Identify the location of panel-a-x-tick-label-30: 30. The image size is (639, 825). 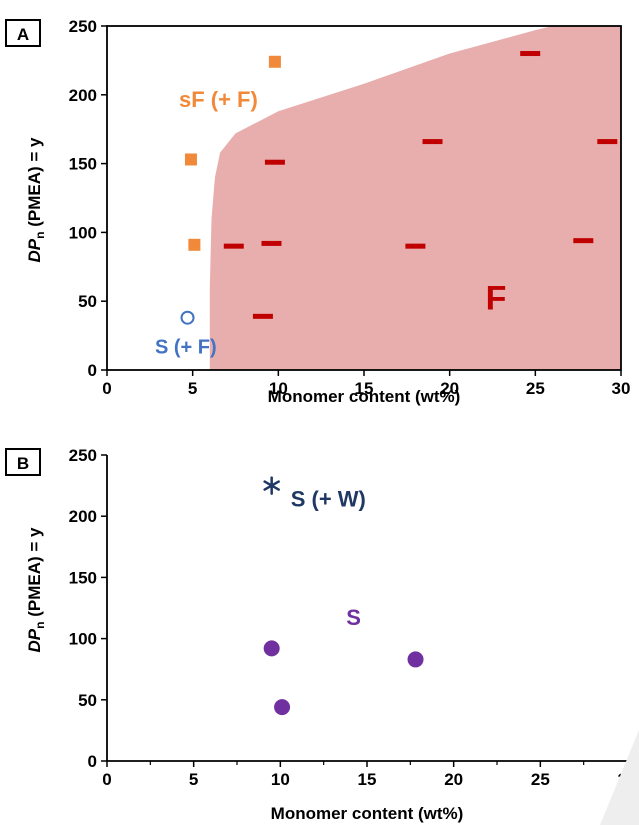
(621, 388).